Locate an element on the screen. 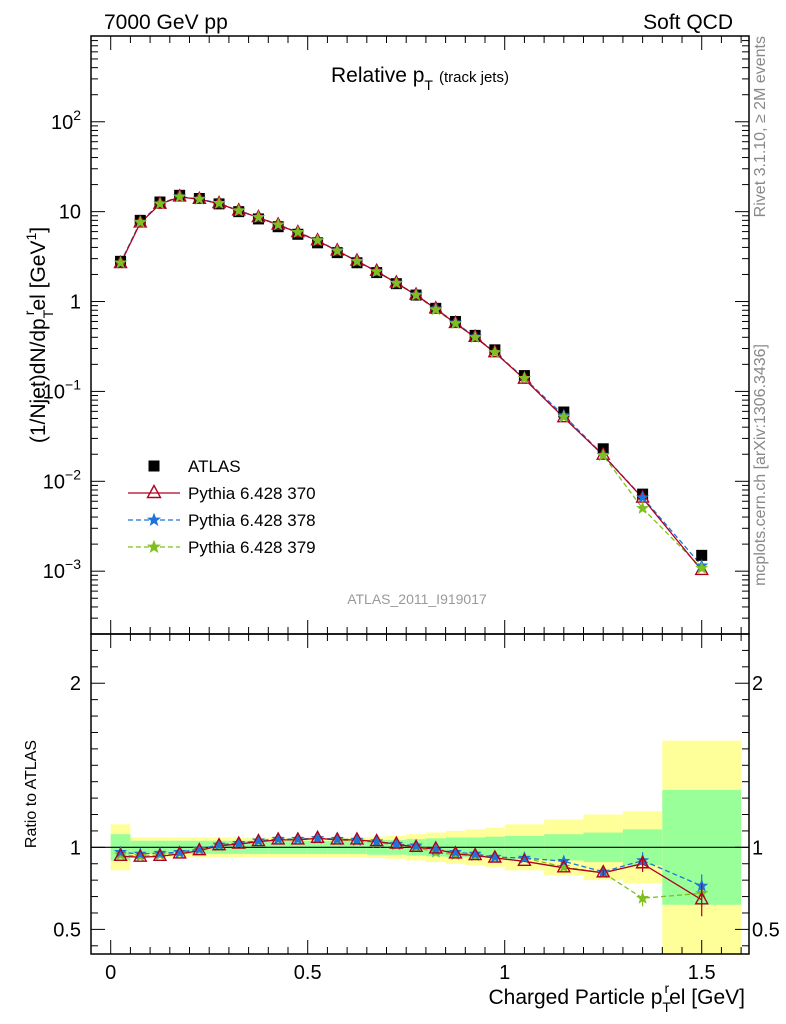 The image size is (786, 1024). x-axis-label: Charged Particle pTrel [GeV] is located at coordinates (616, 997).